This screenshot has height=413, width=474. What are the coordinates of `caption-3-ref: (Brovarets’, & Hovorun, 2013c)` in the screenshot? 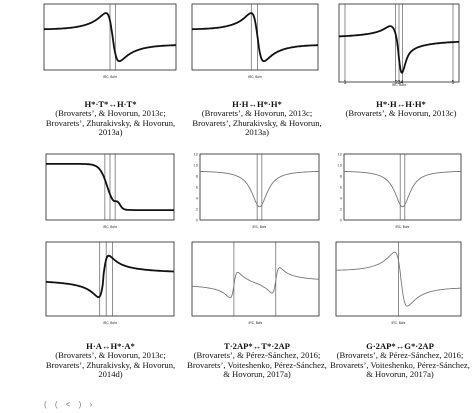 It's located at (401, 113).